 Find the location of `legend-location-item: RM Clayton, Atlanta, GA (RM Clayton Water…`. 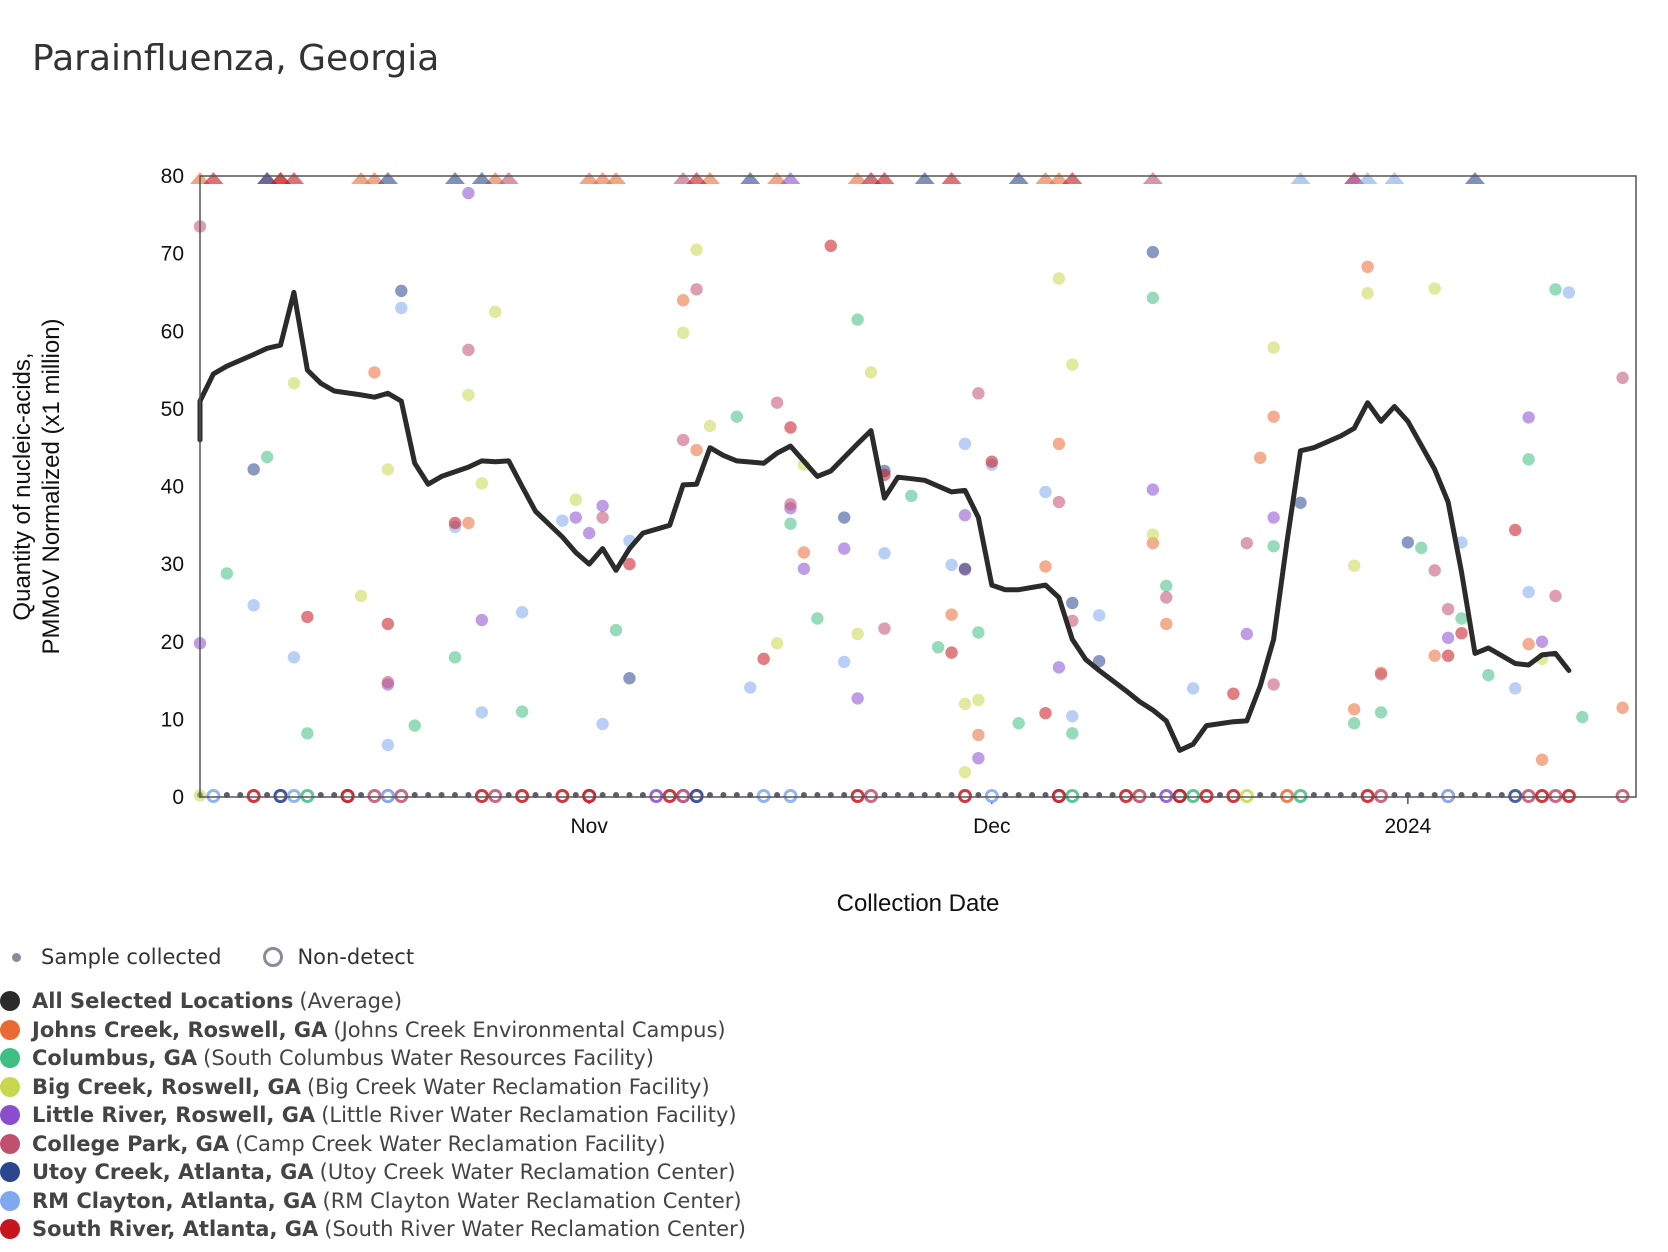

legend-location-item: RM Clayton, Atlanta, GA (RM Clayton Water… is located at coordinates (373, 1201).